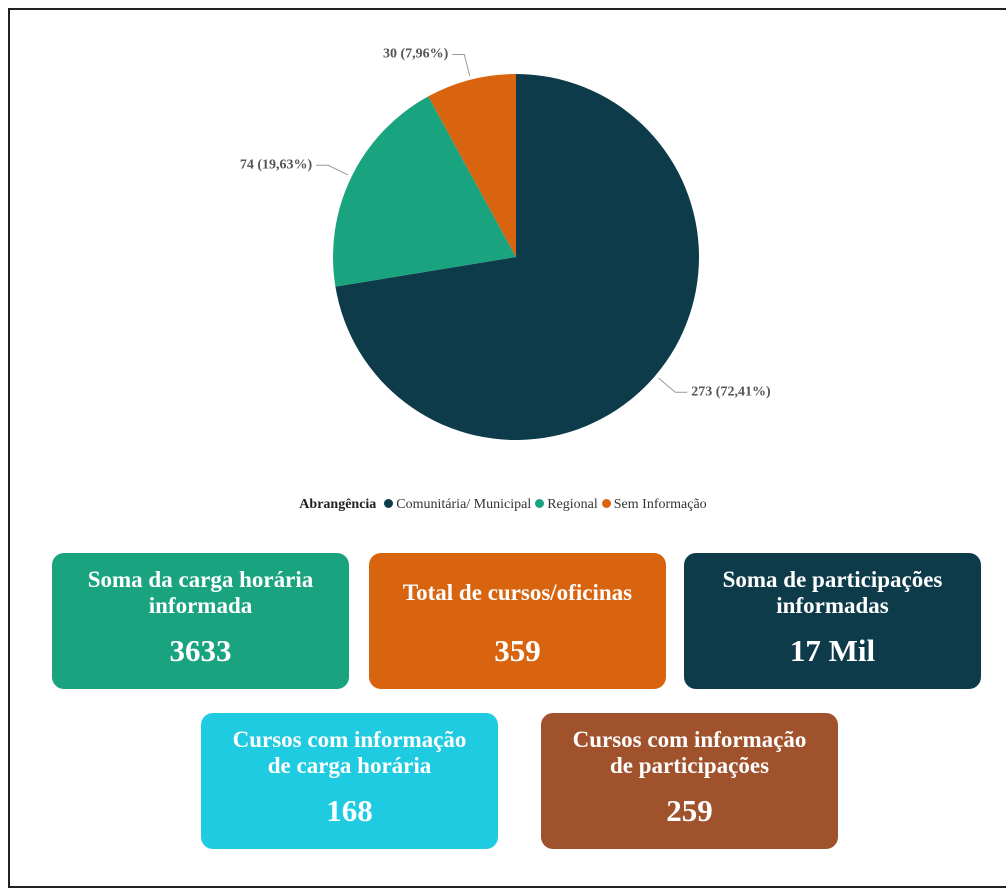 This screenshot has height=888, width=1006. Describe the element at coordinates (731, 392) in the screenshot. I see `data-label: 273 (72,41%)` at that location.